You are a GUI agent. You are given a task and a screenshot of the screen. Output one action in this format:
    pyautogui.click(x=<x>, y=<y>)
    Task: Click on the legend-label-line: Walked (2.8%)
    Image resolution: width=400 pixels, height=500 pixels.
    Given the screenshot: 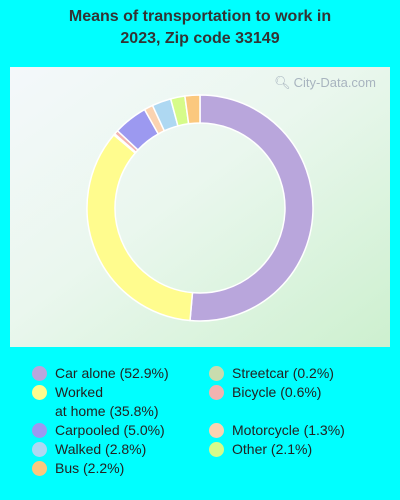 What is the action you would take?
    pyautogui.click(x=101, y=449)
    